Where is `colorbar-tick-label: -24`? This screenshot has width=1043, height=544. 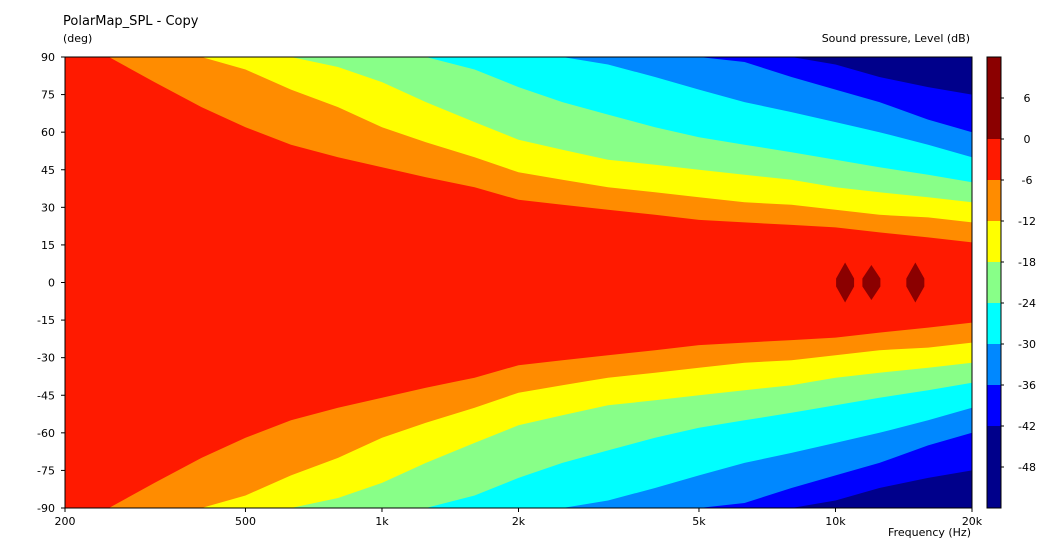 colorbar-tick-label: -24 is located at coordinates (1027, 303).